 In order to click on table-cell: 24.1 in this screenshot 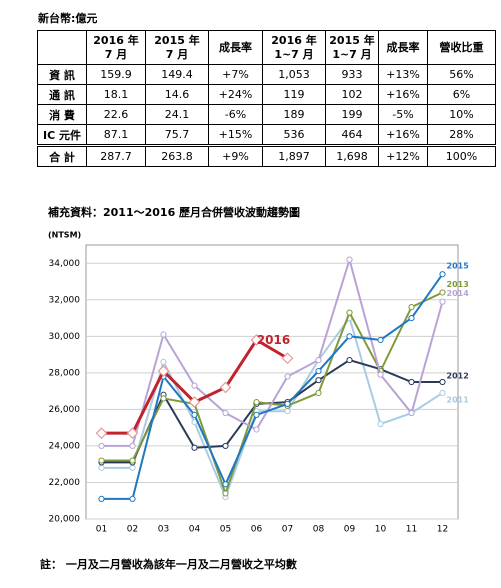, I will do `click(177, 114)`.